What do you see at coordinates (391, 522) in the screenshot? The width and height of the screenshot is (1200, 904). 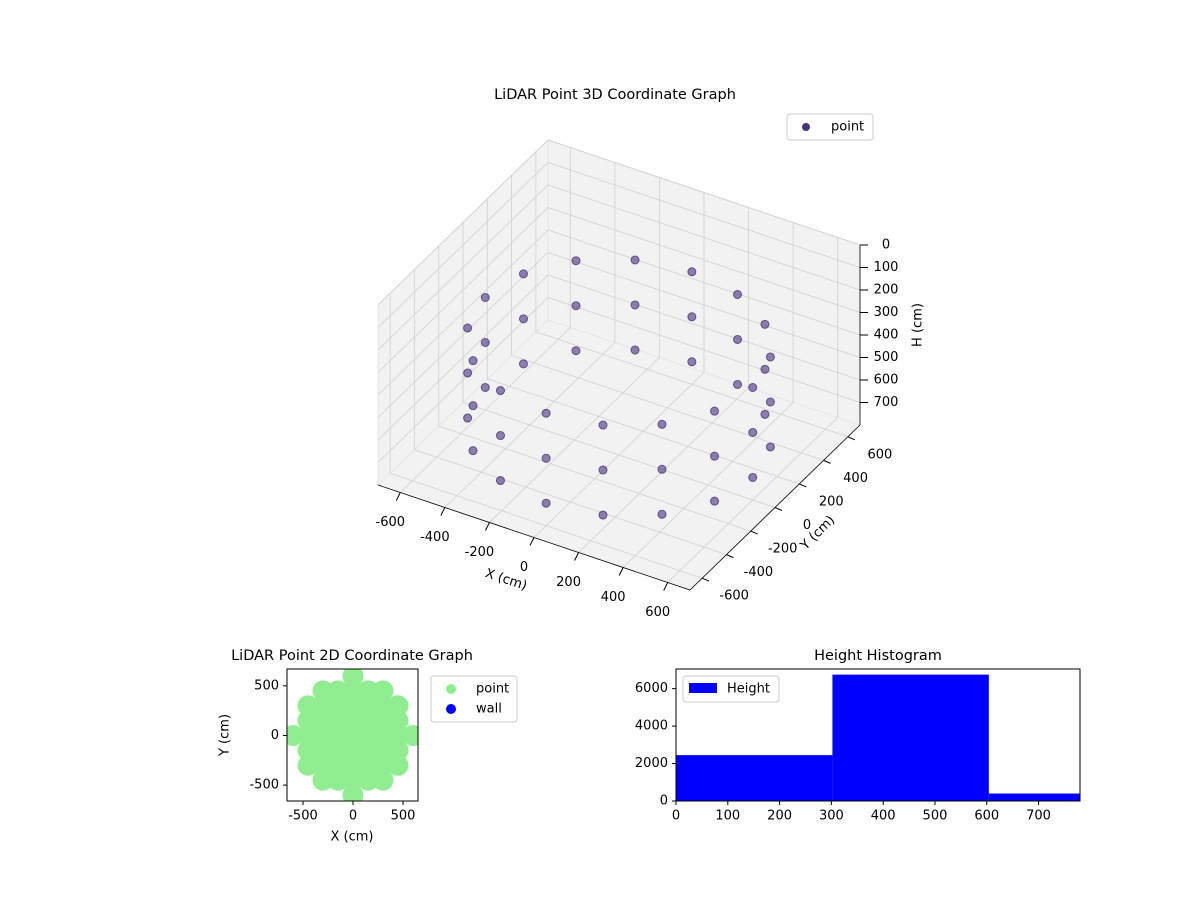 I see `x-tick-label: -600` at bounding box center [391, 522].